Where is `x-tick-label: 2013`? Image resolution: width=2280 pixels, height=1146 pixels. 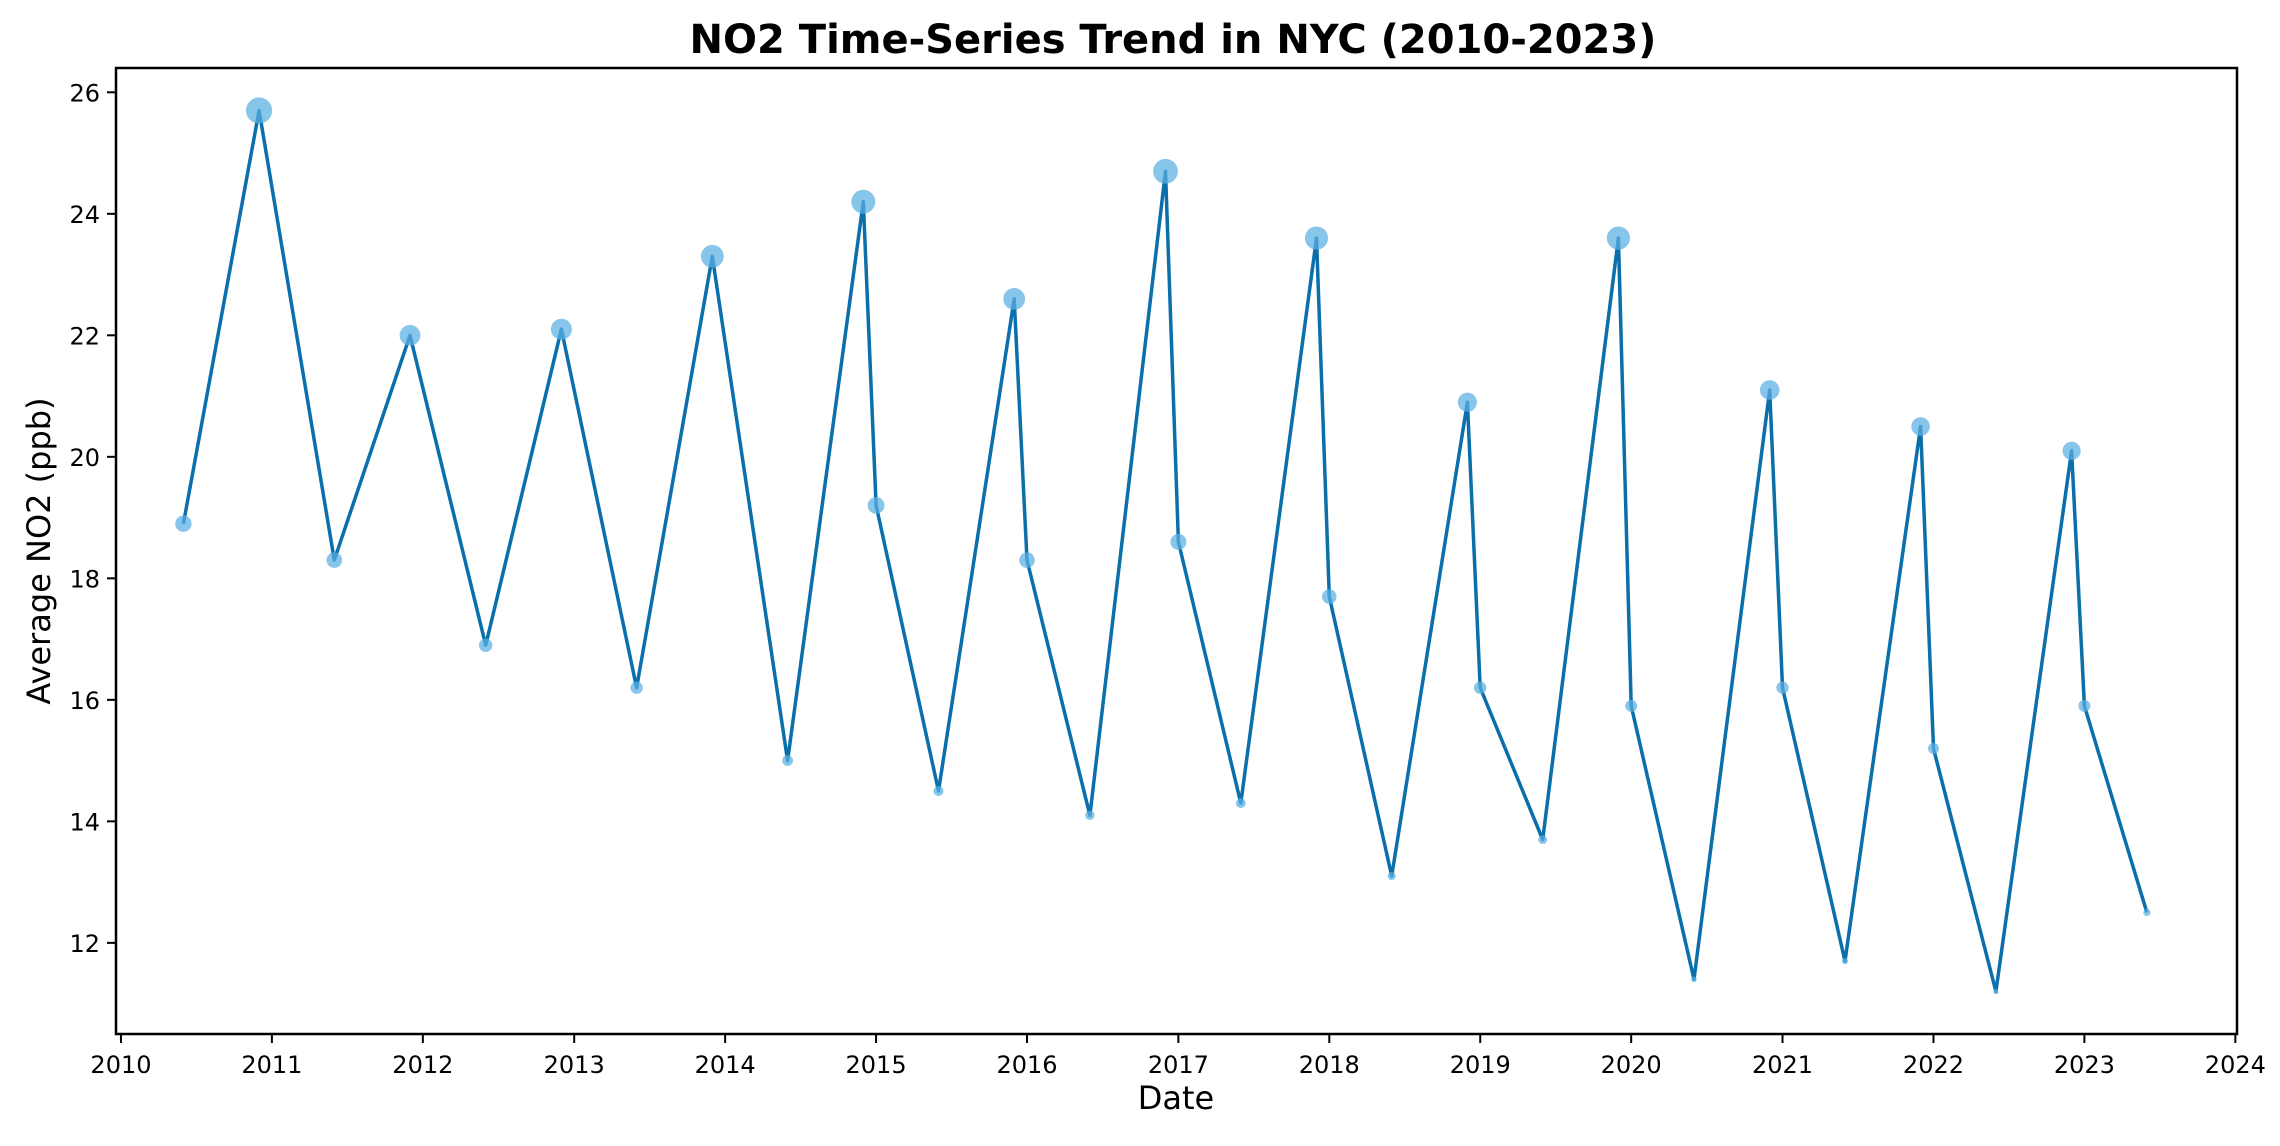
x-tick-label: 2013 is located at coordinates (574, 1065).